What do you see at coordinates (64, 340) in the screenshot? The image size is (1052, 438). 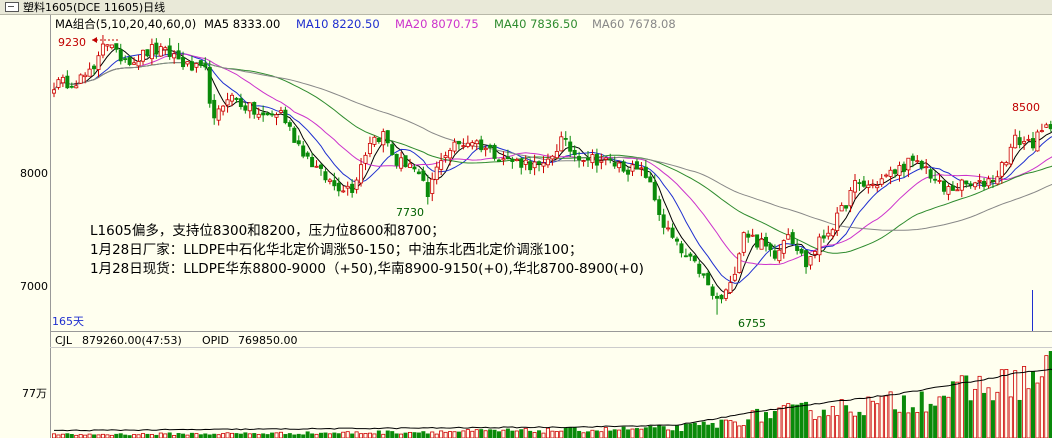 I see `cjl-label: CJL` at bounding box center [64, 340].